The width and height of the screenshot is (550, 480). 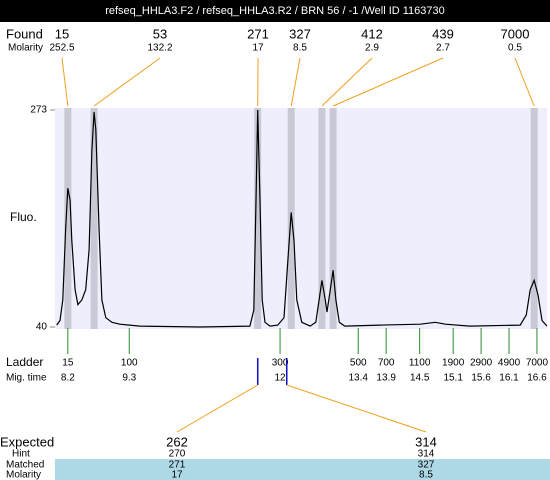 I want to click on ladder-size: 100, so click(x=129, y=363).